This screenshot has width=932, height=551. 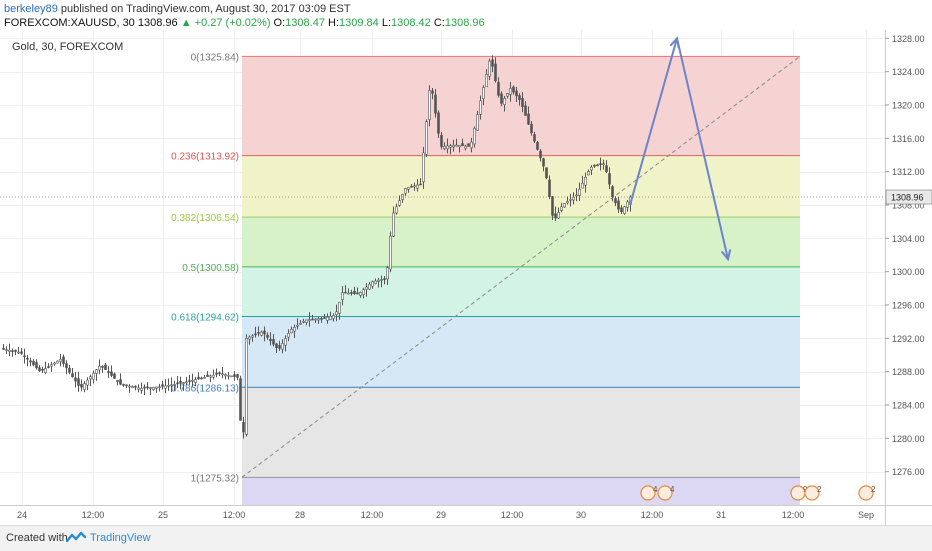 I want to click on tradingview-logo-icon, so click(x=76, y=537).